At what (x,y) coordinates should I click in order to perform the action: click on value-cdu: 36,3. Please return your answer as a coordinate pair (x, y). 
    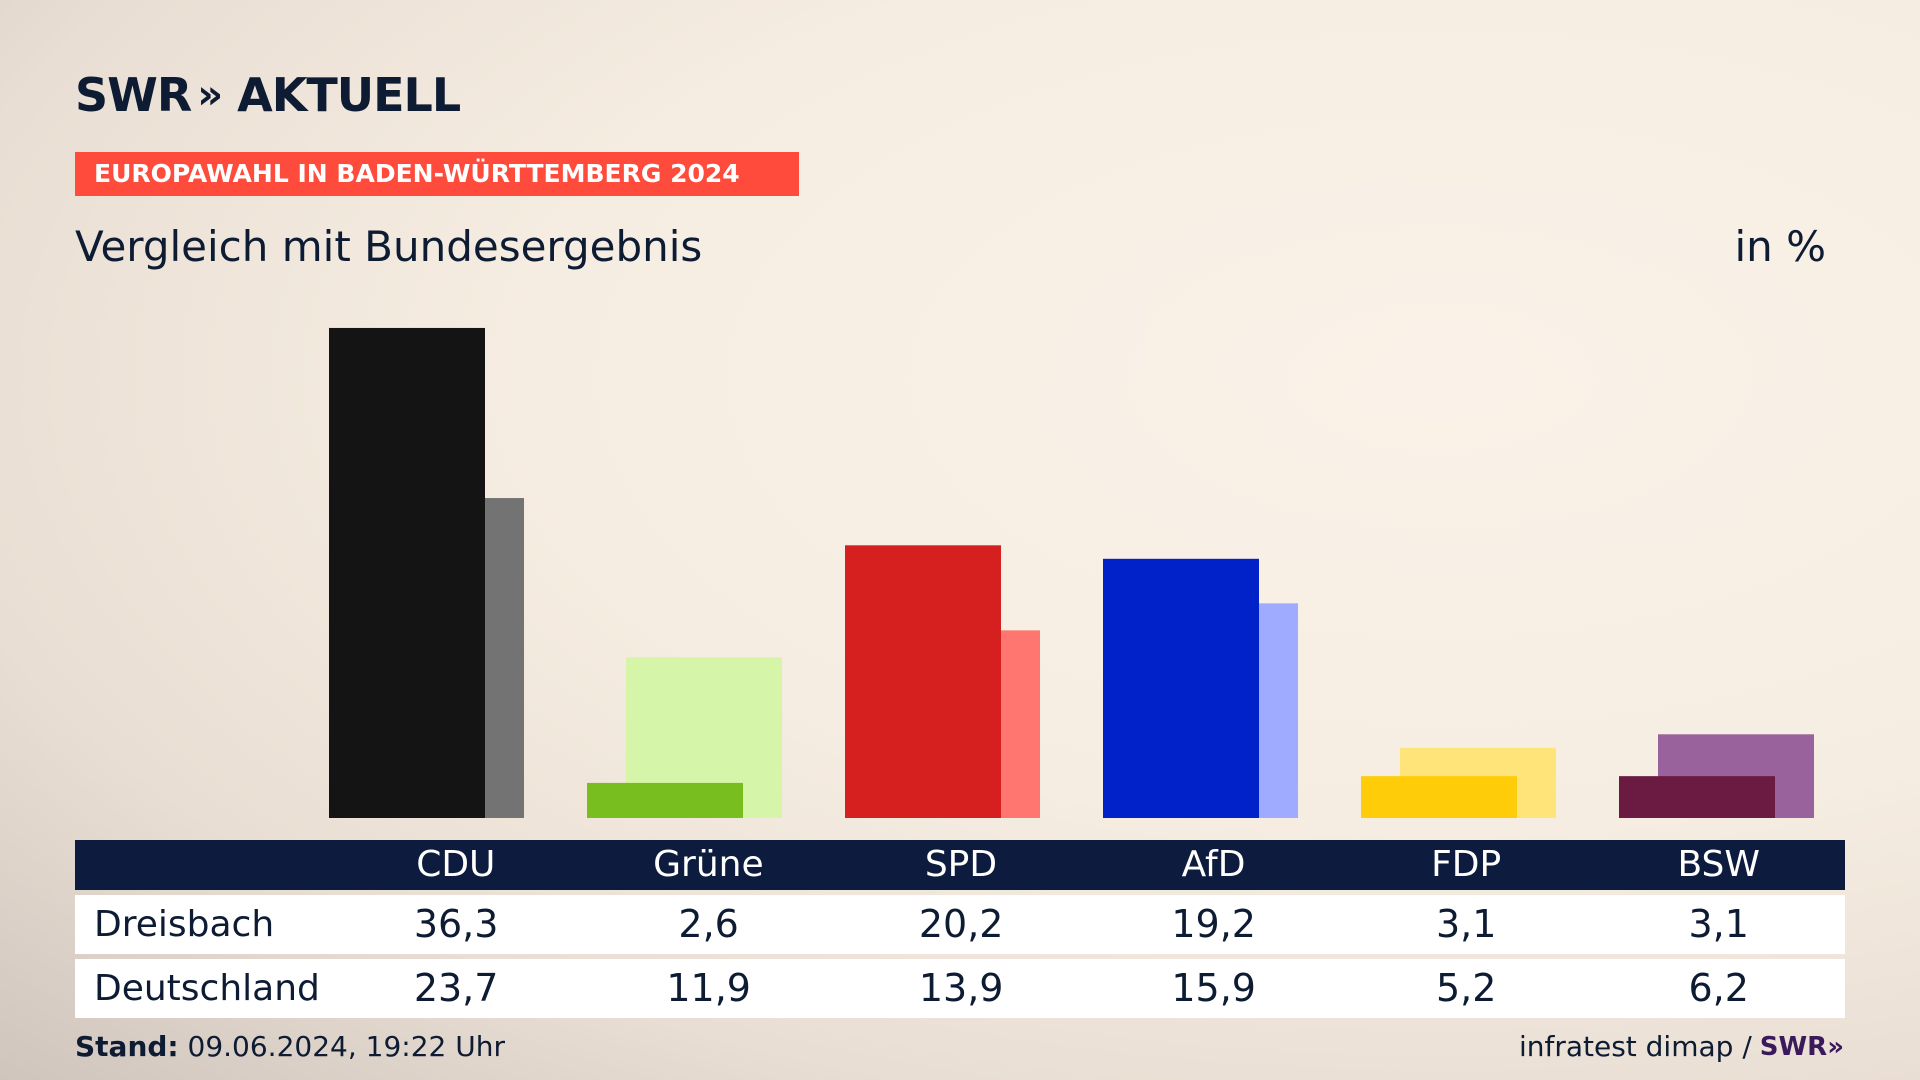
    Looking at the image, I should click on (456, 924).